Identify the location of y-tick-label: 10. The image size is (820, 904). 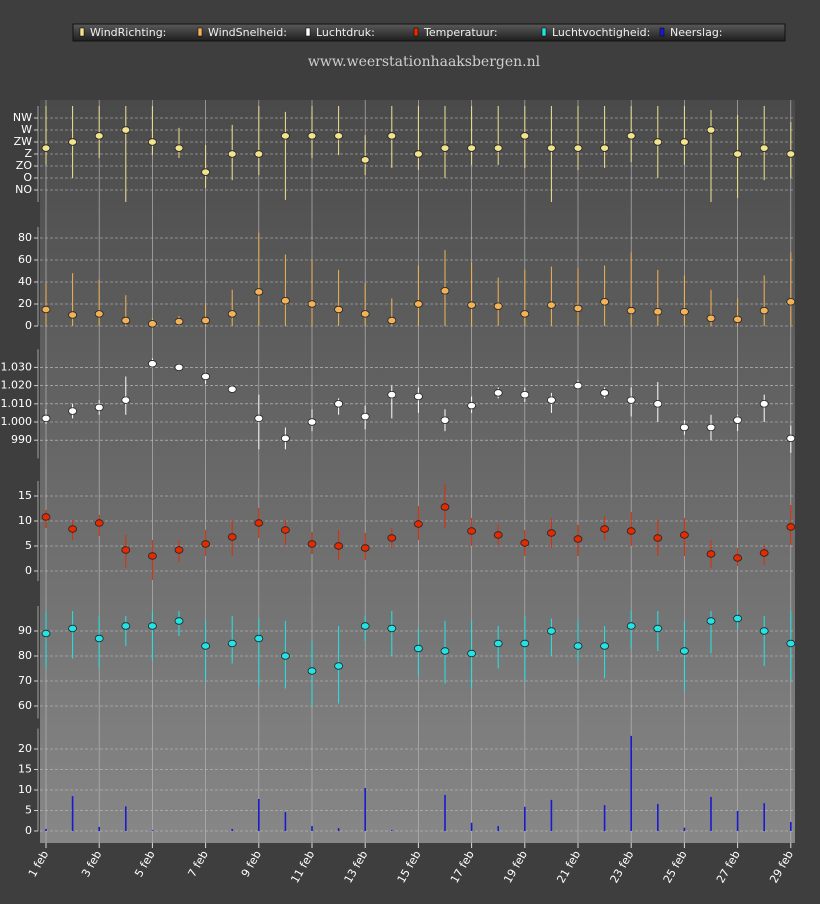
(25, 789).